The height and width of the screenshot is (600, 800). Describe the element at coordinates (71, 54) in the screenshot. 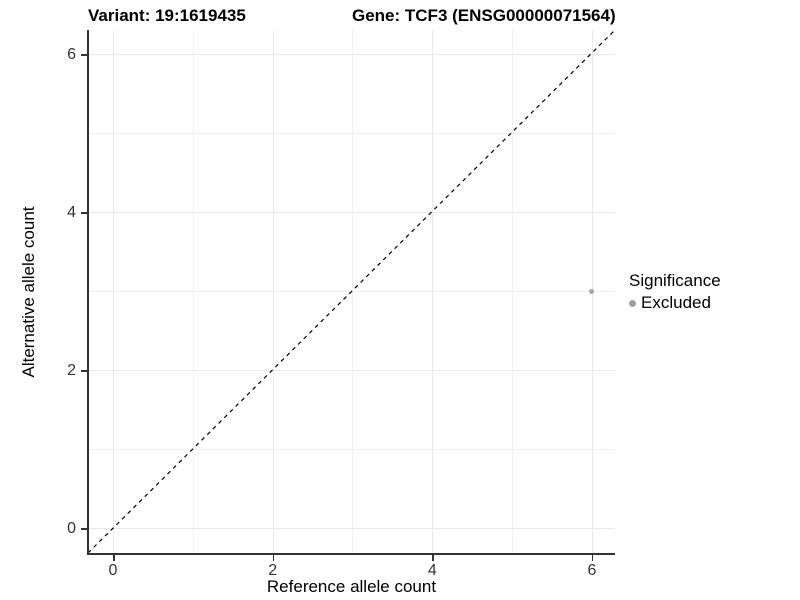

I see `y-tick-label: 6` at that location.